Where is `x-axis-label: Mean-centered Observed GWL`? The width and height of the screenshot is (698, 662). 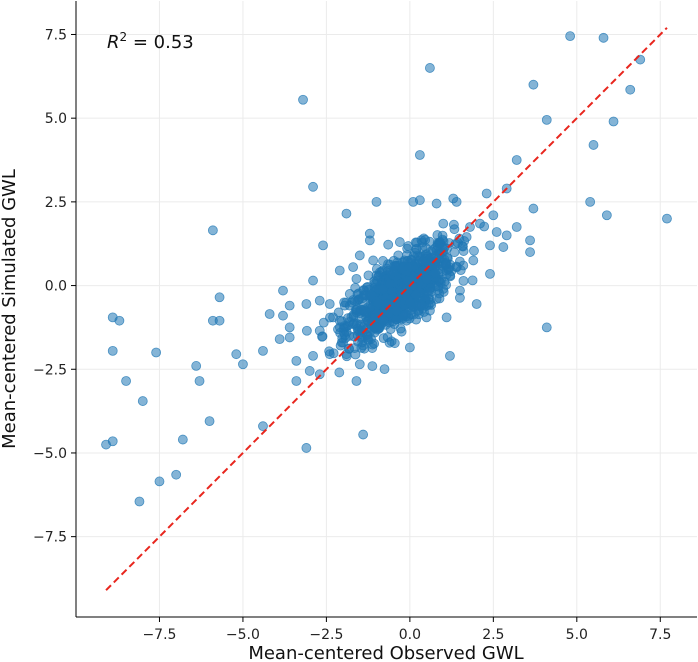 x-axis-label: Mean-centered Observed GWL is located at coordinates (385, 652).